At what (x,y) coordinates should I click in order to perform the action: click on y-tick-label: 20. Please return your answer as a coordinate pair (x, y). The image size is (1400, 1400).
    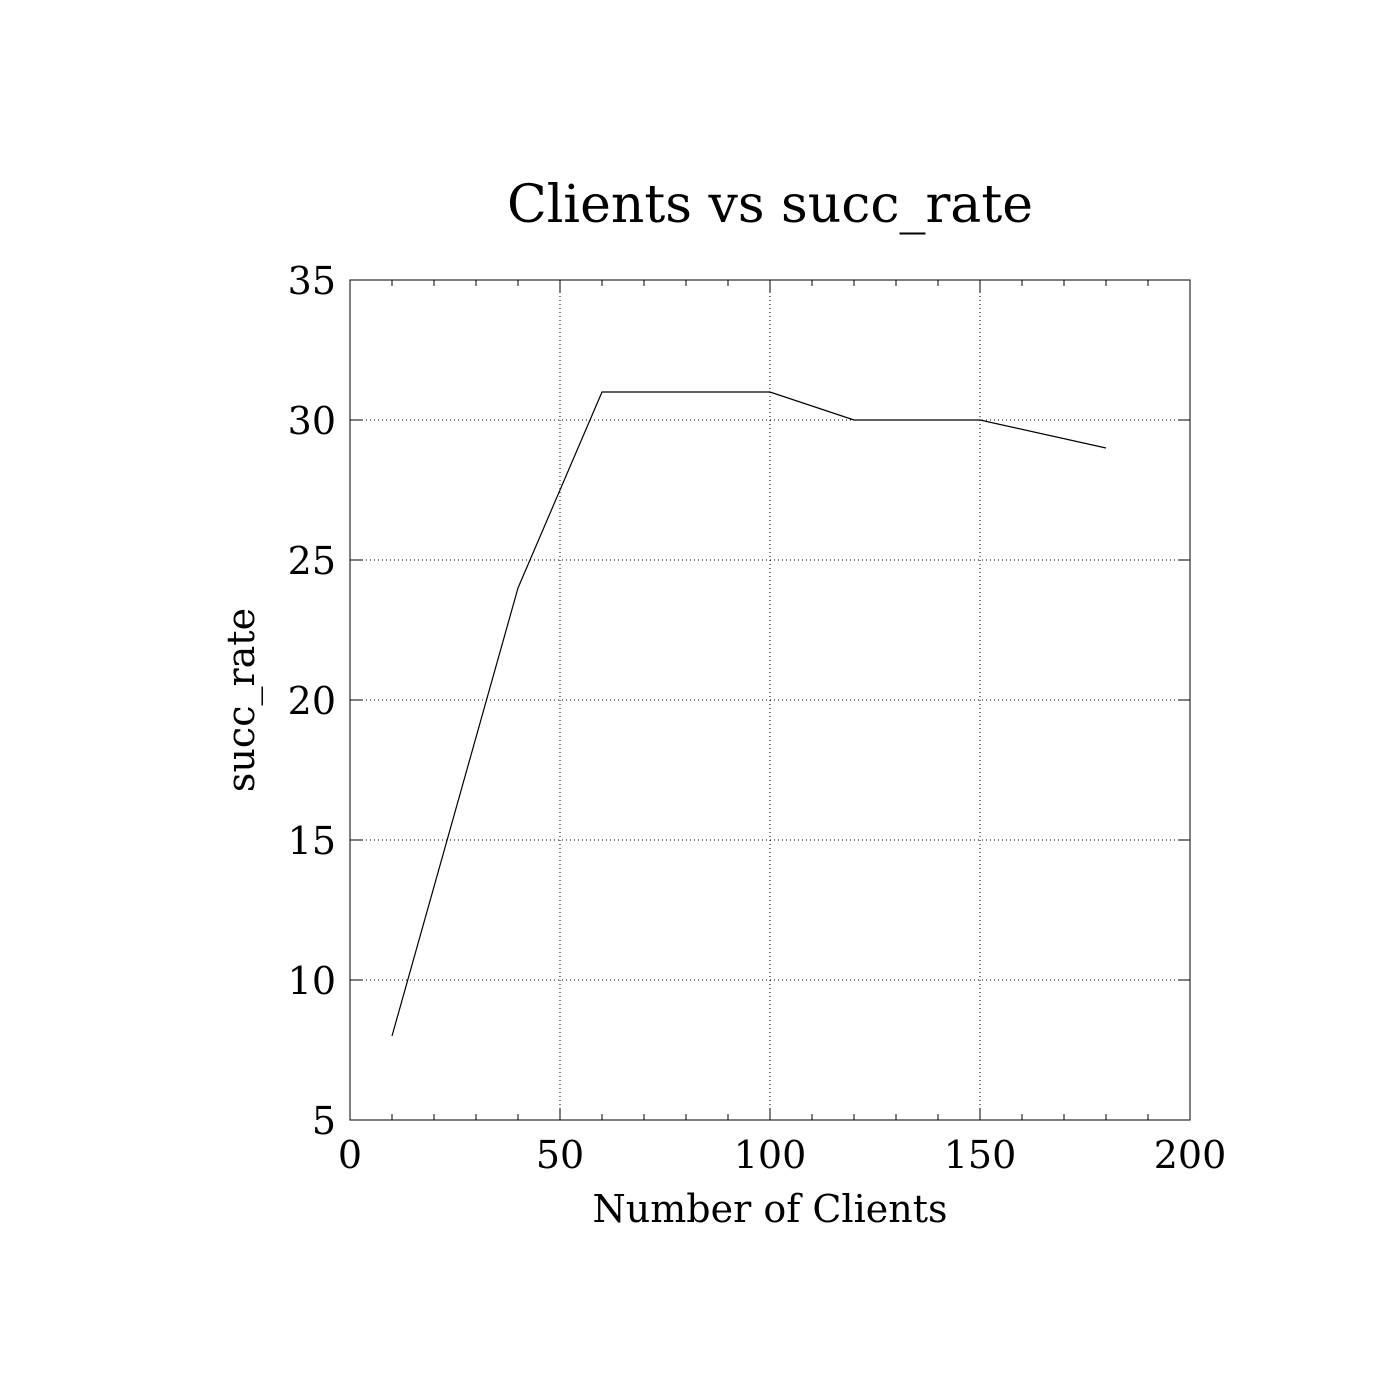
    Looking at the image, I should click on (312, 701).